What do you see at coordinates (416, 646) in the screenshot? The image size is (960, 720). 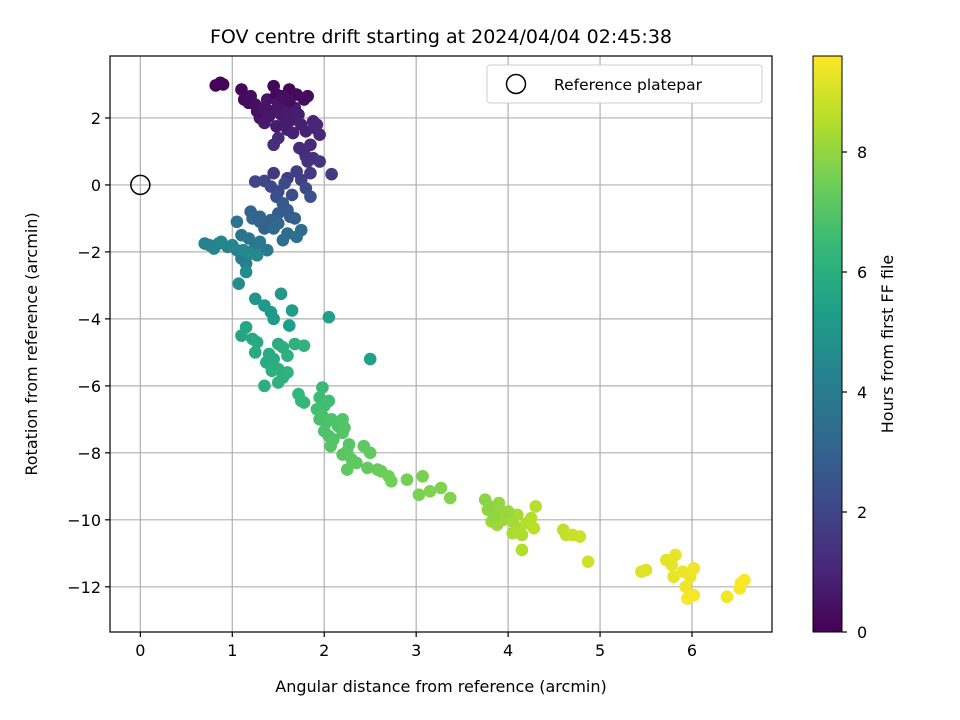 I see `x-axis-ticks: 0 1 2 3 4 5 6` at bounding box center [416, 646].